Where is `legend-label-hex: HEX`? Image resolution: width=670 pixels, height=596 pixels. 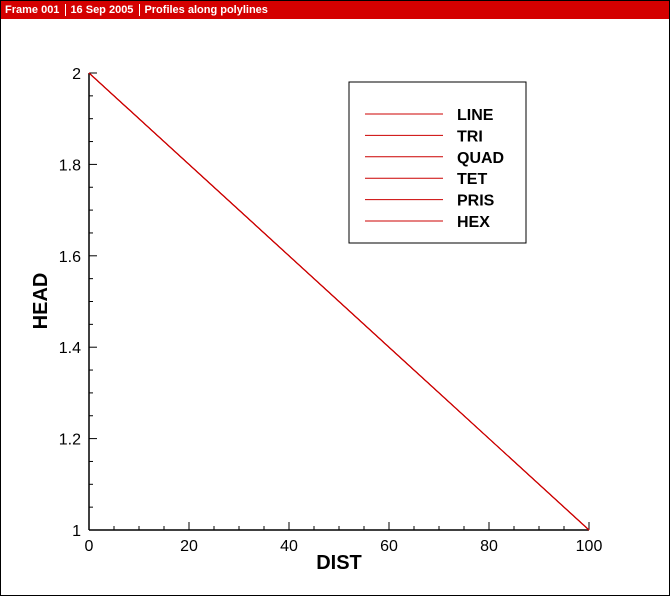 legend-label-hex: HEX is located at coordinates (473, 222).